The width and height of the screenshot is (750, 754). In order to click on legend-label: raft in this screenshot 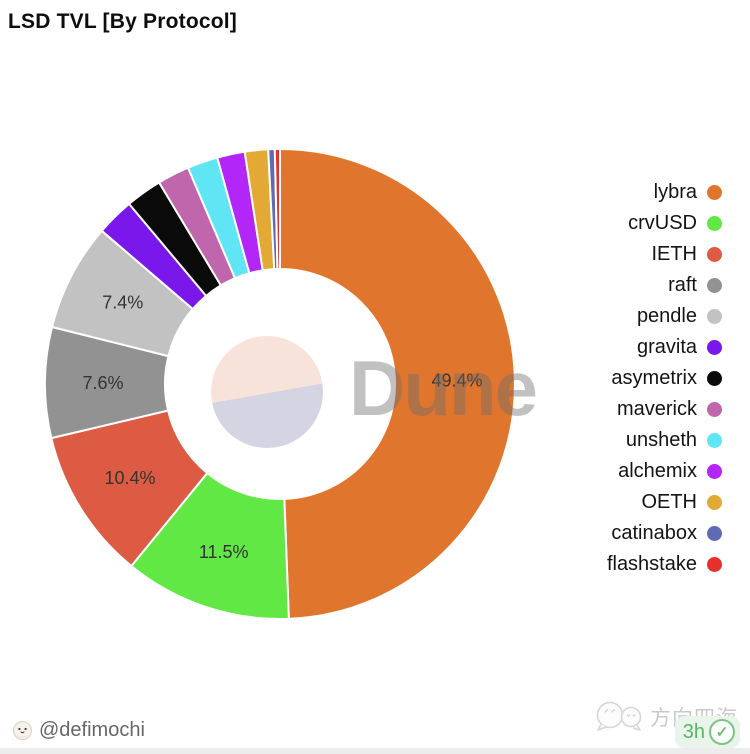, I will do `click(682, 285)`.